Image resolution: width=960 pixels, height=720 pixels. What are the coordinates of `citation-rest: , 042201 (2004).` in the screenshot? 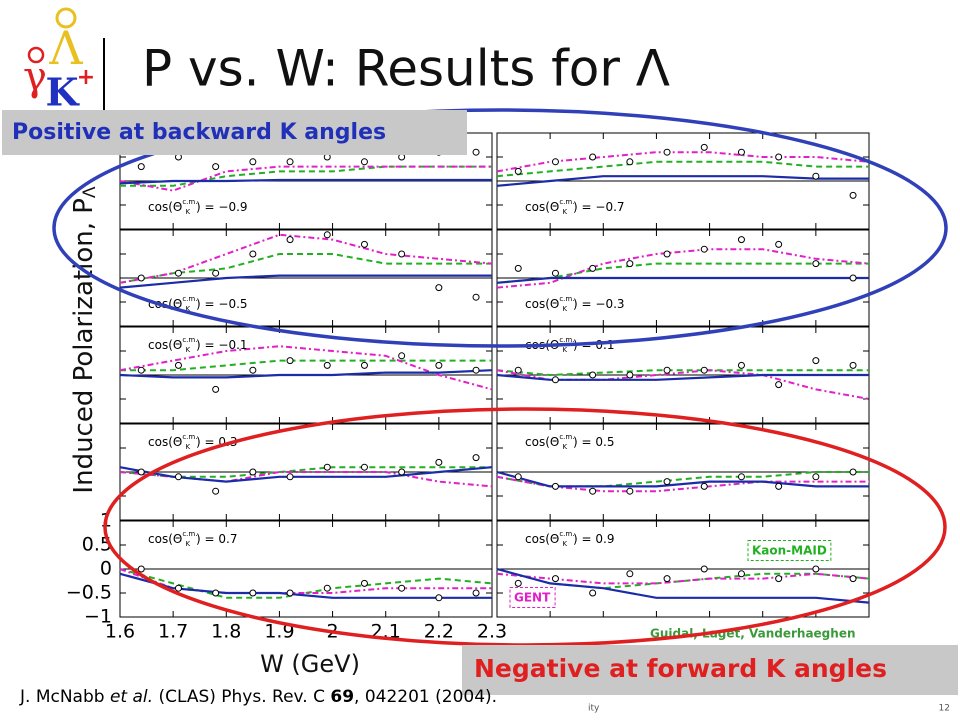 It's located at (425, 697).